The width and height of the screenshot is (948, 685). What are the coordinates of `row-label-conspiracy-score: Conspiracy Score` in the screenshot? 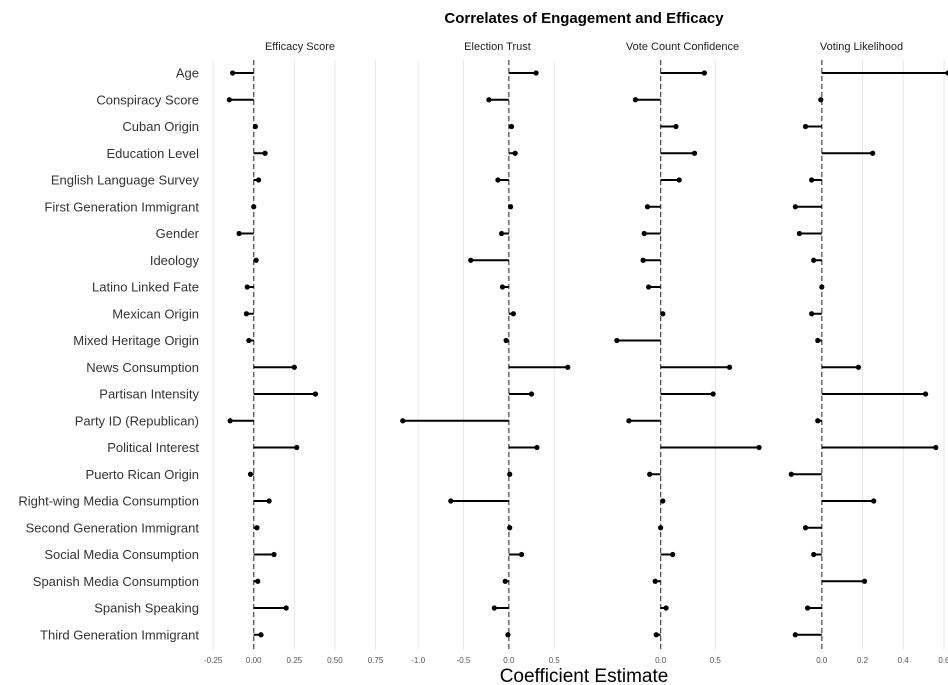 It's located at (147, 99).